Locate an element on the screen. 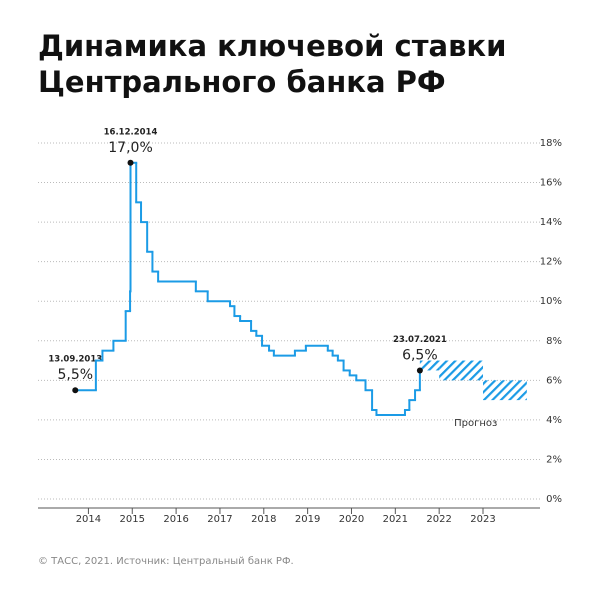 The width and height of the screenshot is (600, 600). y-tick-label: 10% is located at coordinates (551, 301).